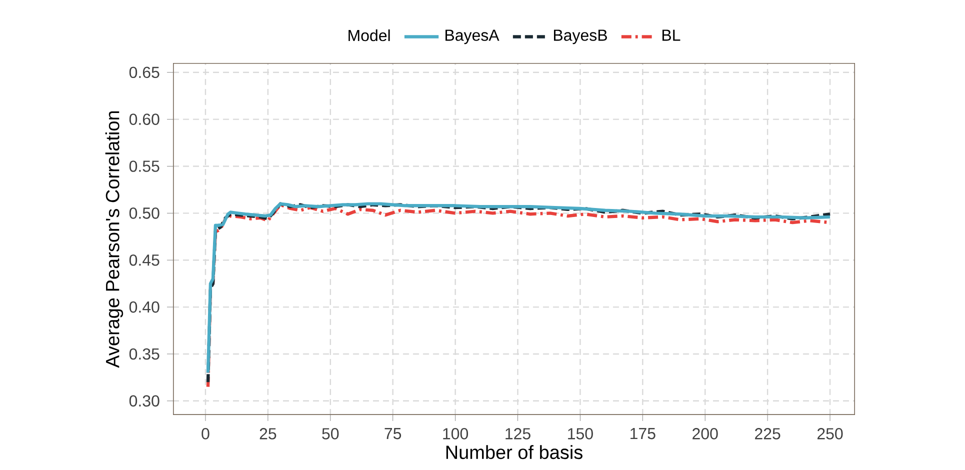 The height and width of the screenshot is (470, 965). Describe the element at coordinates (144, 119) in the screenshot. I see `y-tick-label: 0.60` at that location.